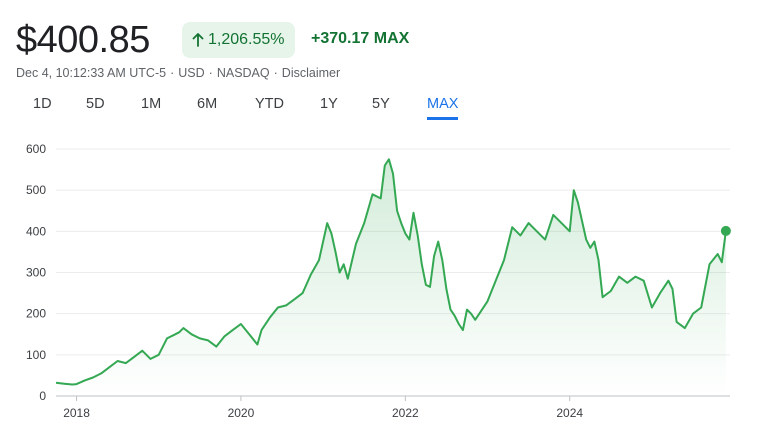  Describe the element at coordinates (198, 40) in the screenshot. I see `arrow-up-icon` at that location.